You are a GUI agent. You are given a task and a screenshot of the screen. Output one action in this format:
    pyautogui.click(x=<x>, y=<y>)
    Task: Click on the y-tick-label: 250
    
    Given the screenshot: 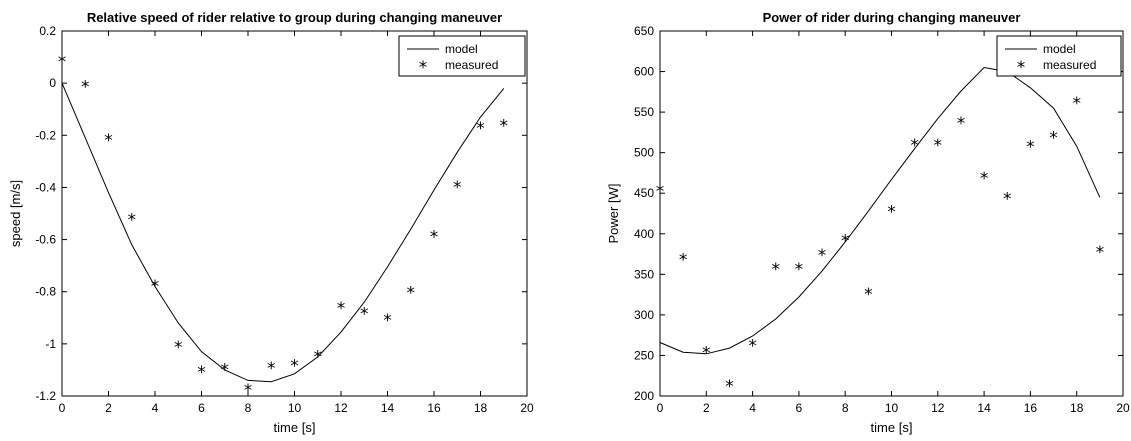 What is the action you would take?
    pyautogui.click(x=644, y=355)
    